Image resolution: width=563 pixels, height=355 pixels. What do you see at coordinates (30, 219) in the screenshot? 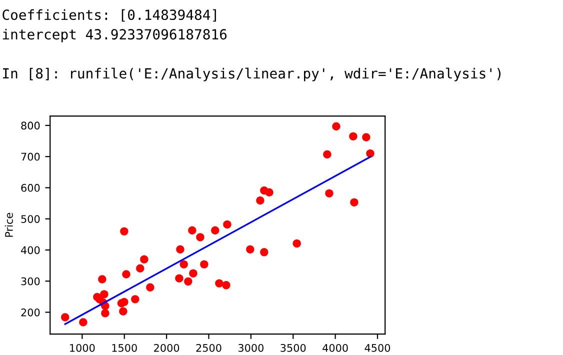
I see `y-tick-label: 500` at bounding box center [30, 219].